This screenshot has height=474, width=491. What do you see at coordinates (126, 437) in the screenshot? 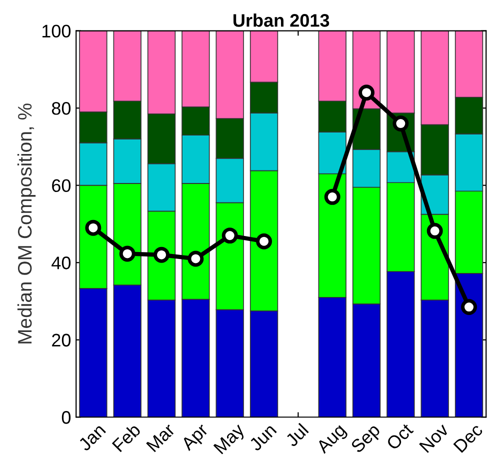
I see `x-tick-label: Feb` at bounding box center [126, 437].